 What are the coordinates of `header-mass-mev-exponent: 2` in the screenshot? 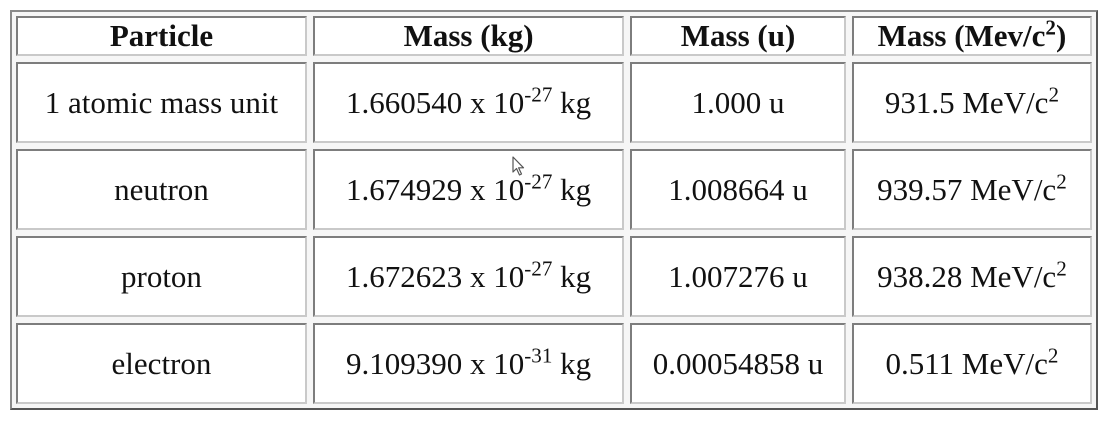 It's located at (1050, 28).